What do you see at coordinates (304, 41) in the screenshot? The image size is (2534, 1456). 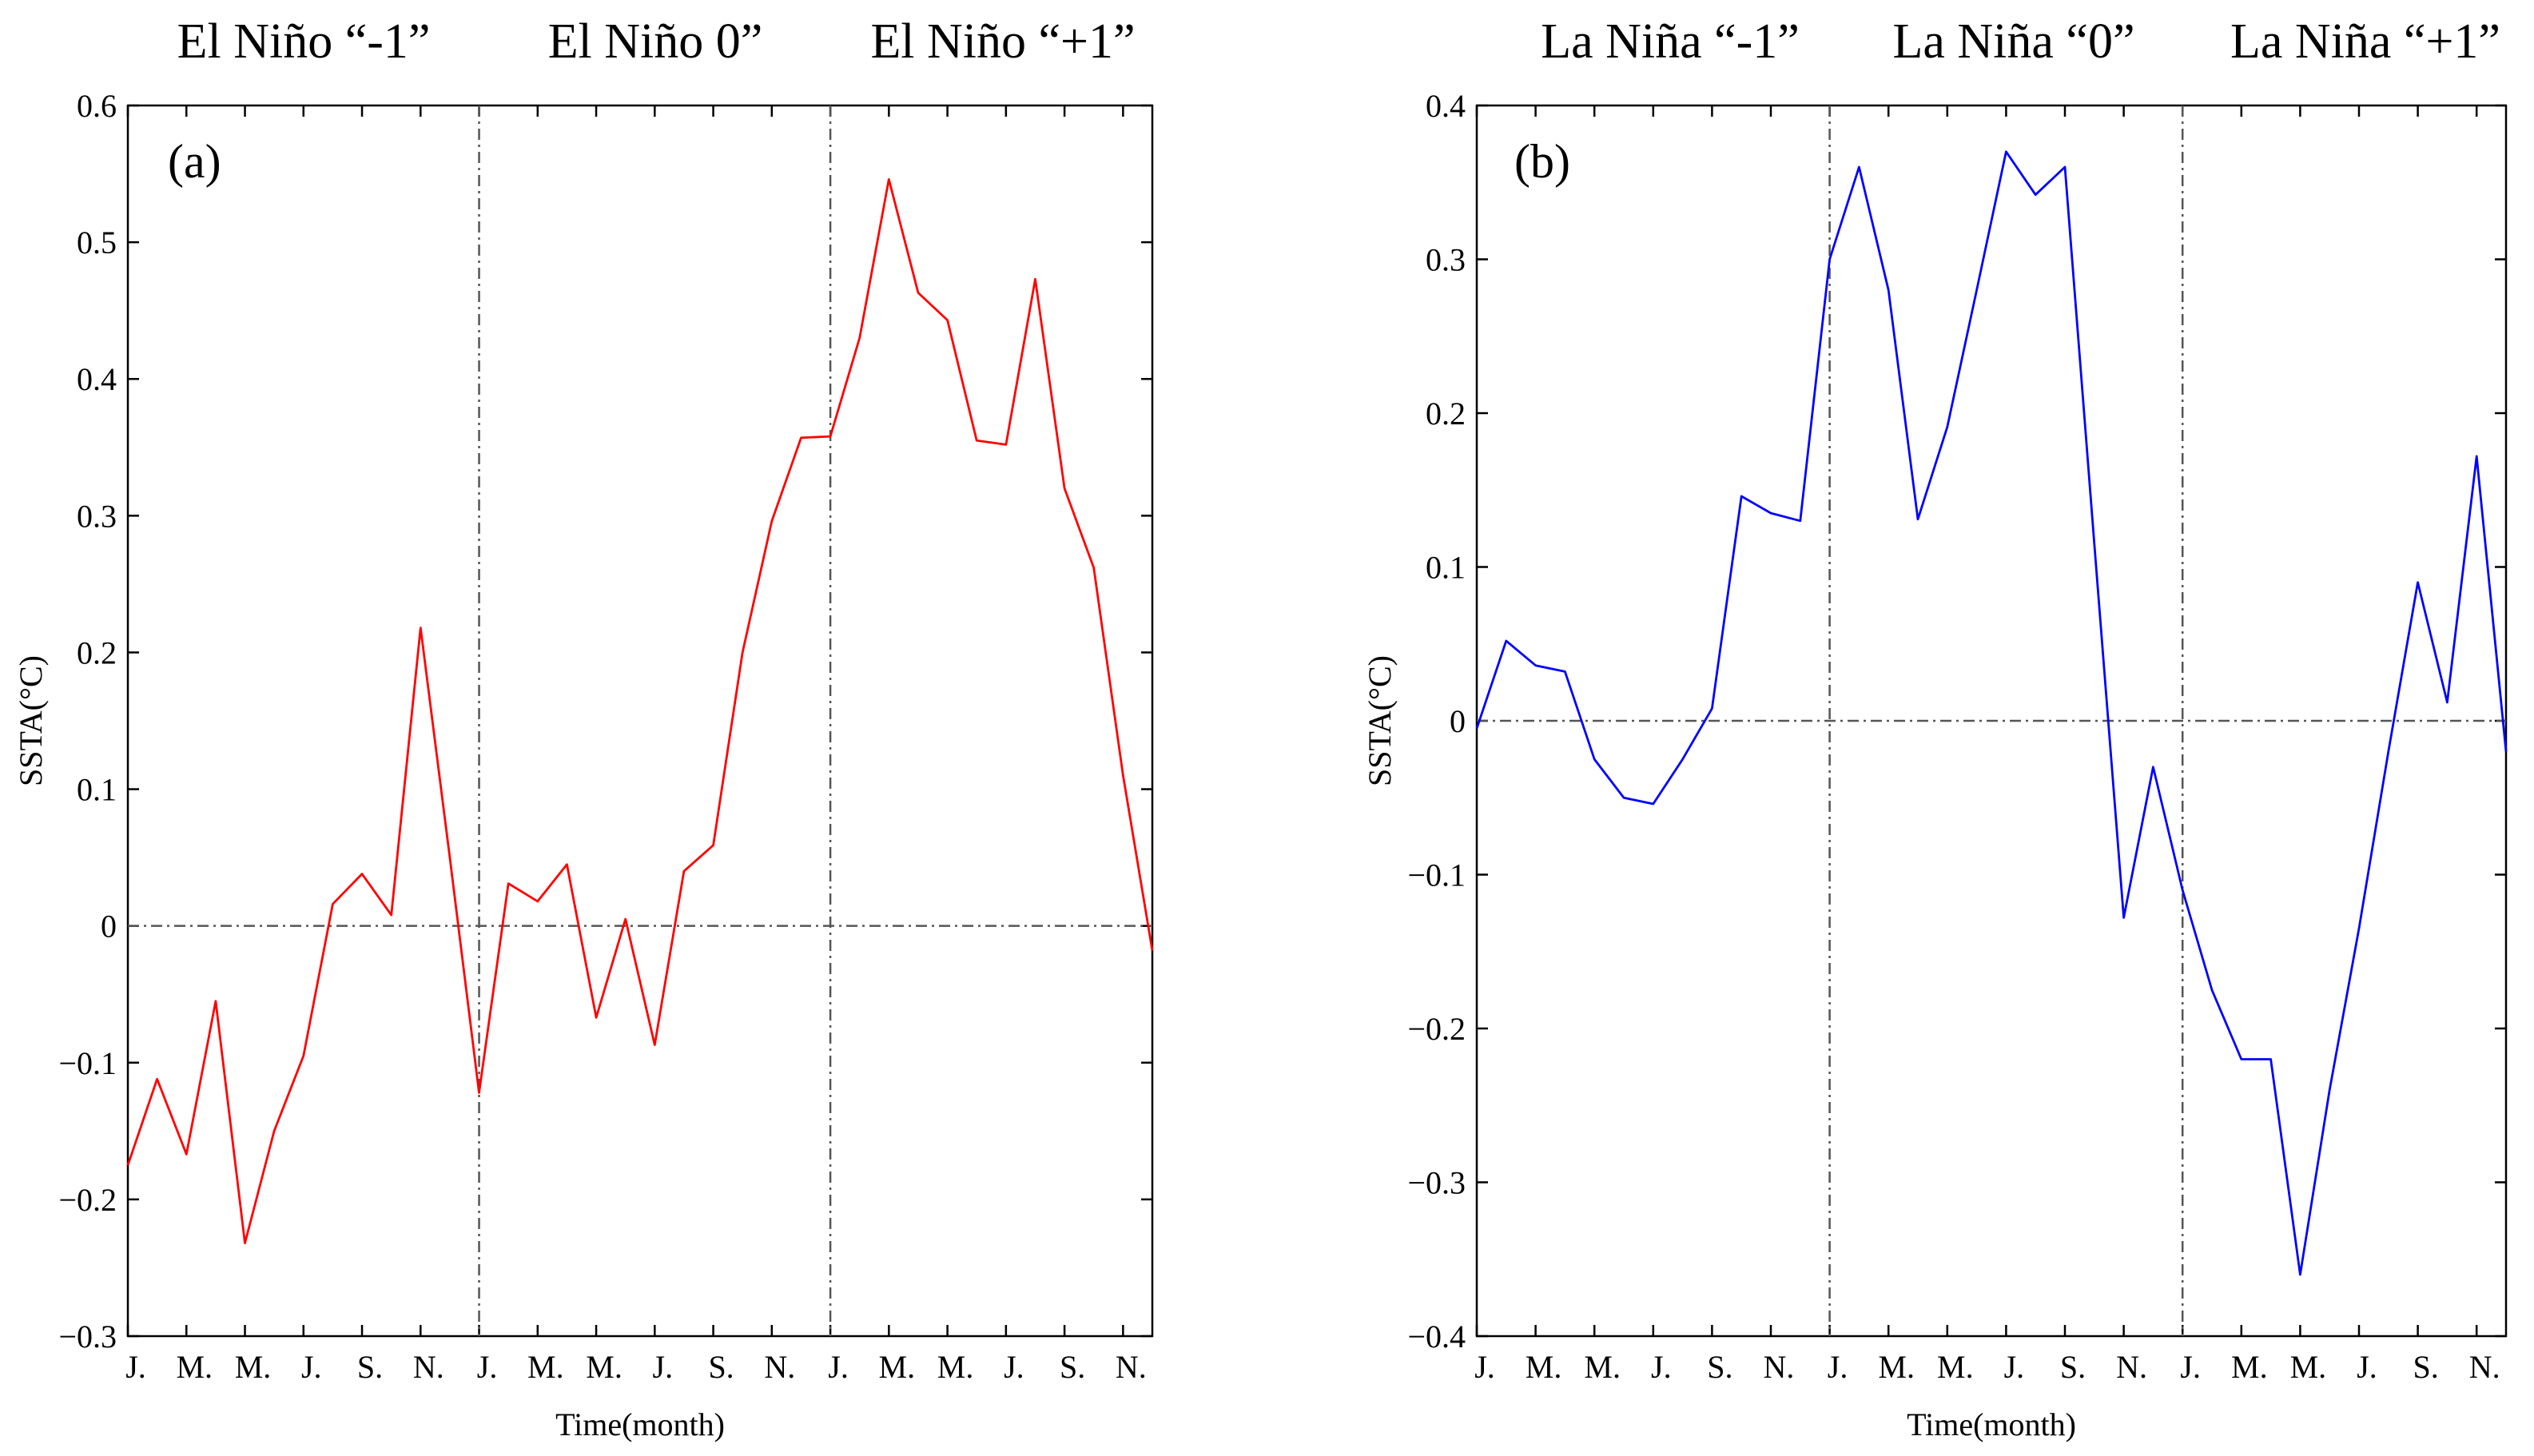 I see `phase-label: El Niño “-1”` at bounding box center [304, 41].